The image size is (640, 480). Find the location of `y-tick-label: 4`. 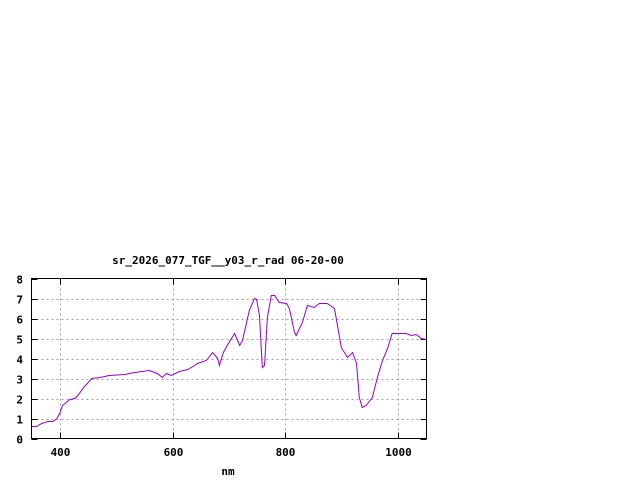

y-tick-label: 4 is located at coordinates (19, 360).